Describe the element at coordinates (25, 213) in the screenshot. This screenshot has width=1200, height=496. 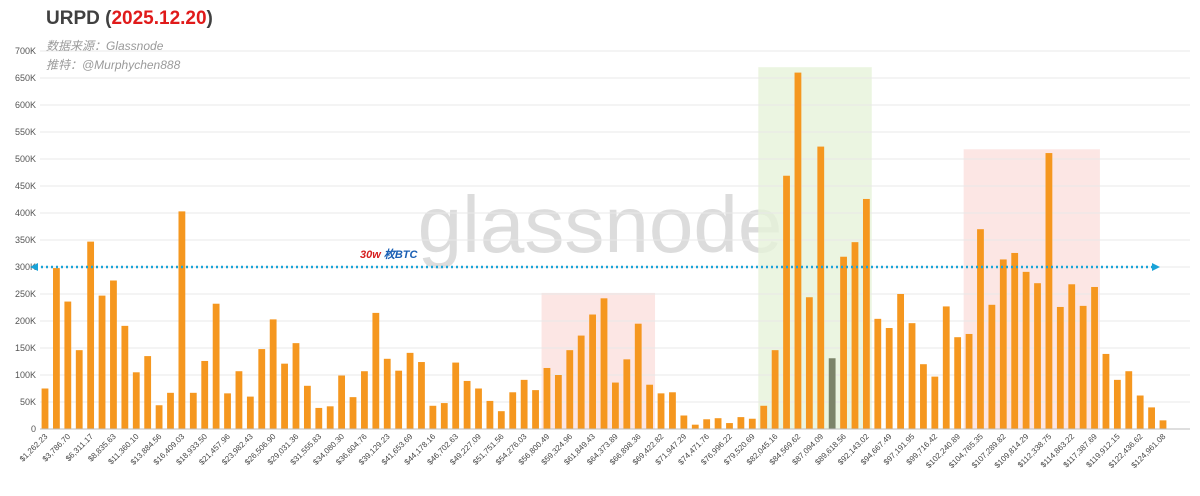
I see `y-tick-label: 400K` at that location.